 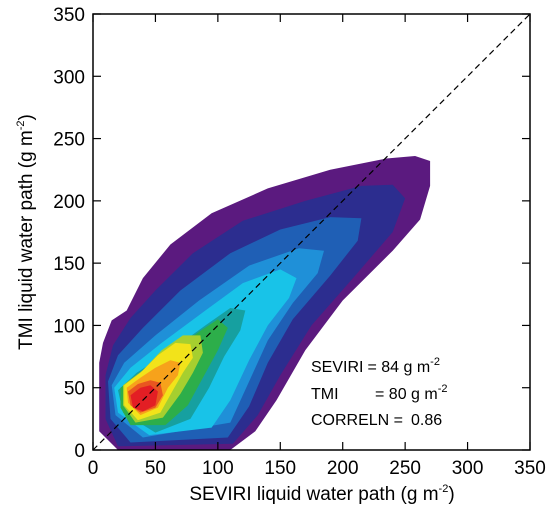 What do you see at coordinates (405, 468) in the screenshot?
I see `x-tick-label: 250` at bounding box center [405, 468].